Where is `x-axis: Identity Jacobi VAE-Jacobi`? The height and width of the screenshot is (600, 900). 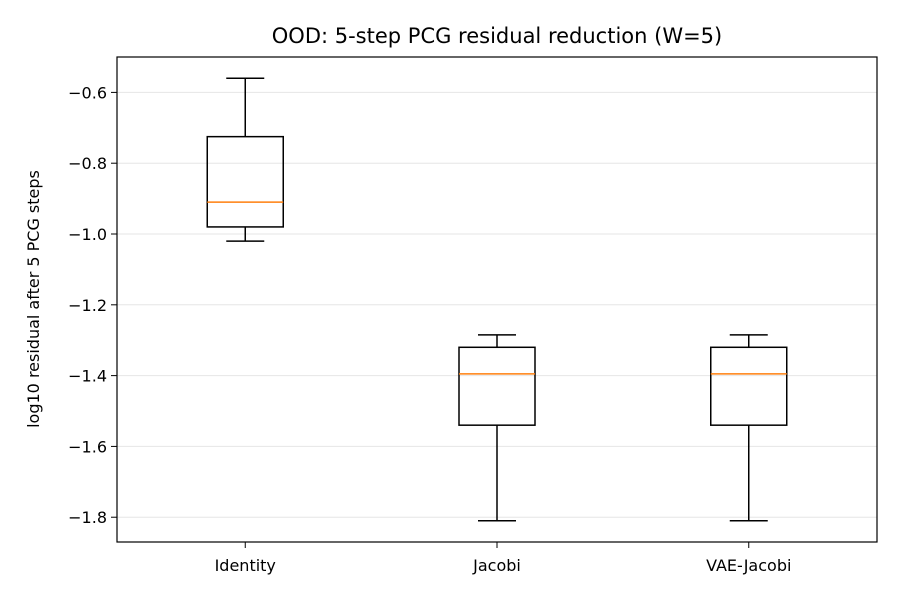
x-axis: Identity Jacobi VAE-Jacobi is located at coordinates (503, 558).